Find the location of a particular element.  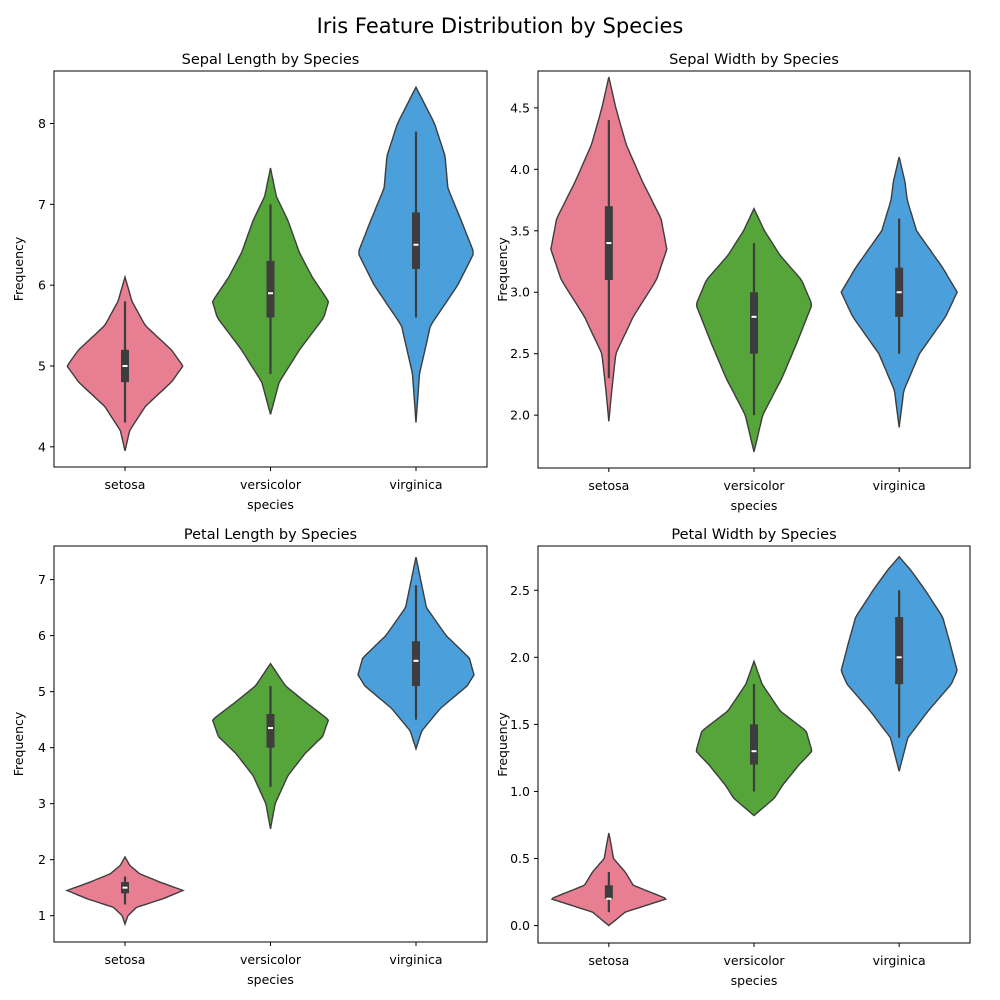

y-tick-label: 0.5 is located at coordinates (520, 858).